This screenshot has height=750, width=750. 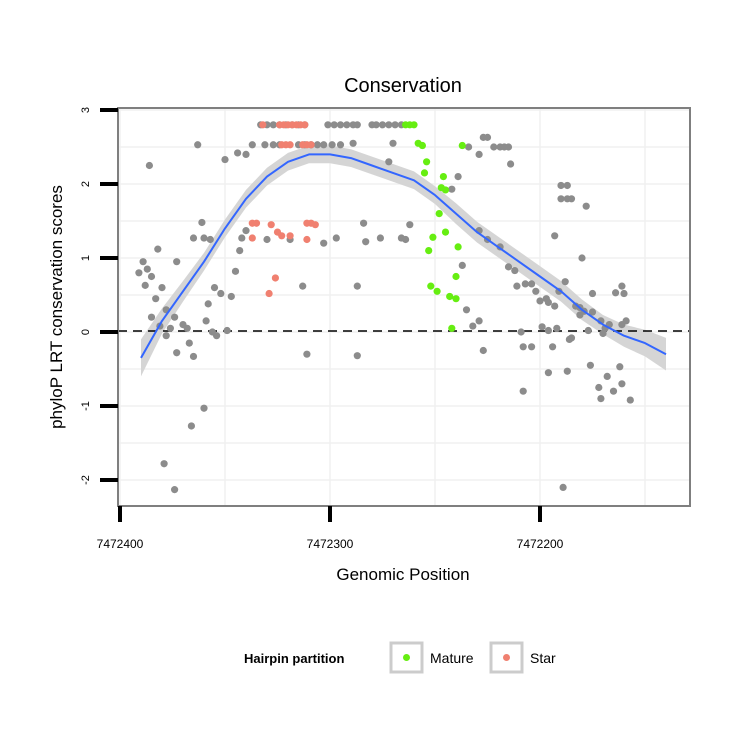 I want to click on y-tick-label: -1, so click(x=86, y=406).